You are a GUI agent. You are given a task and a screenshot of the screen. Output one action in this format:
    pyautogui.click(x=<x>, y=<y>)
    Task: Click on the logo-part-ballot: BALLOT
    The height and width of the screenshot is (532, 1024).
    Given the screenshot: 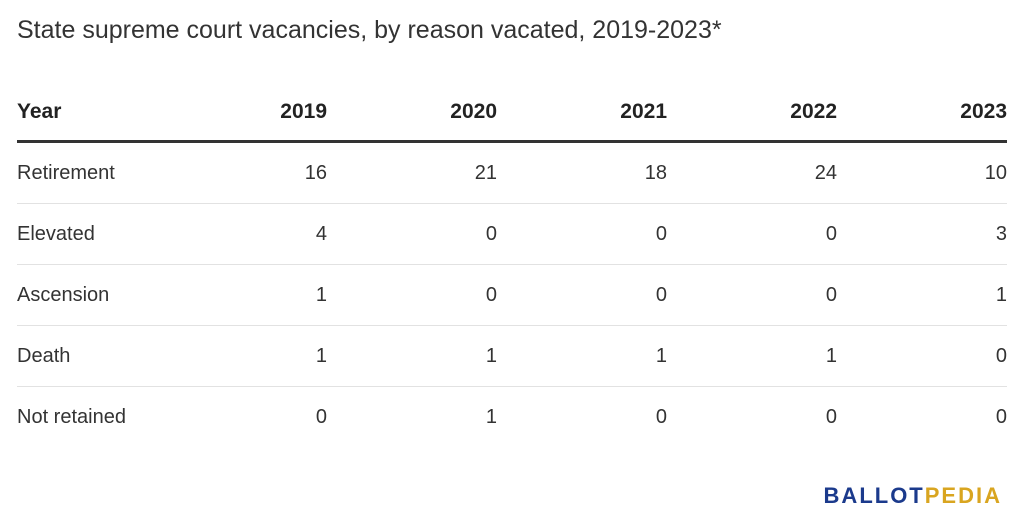 What is the action you would take?
    pyautogui.click(x=874, y=495)
    